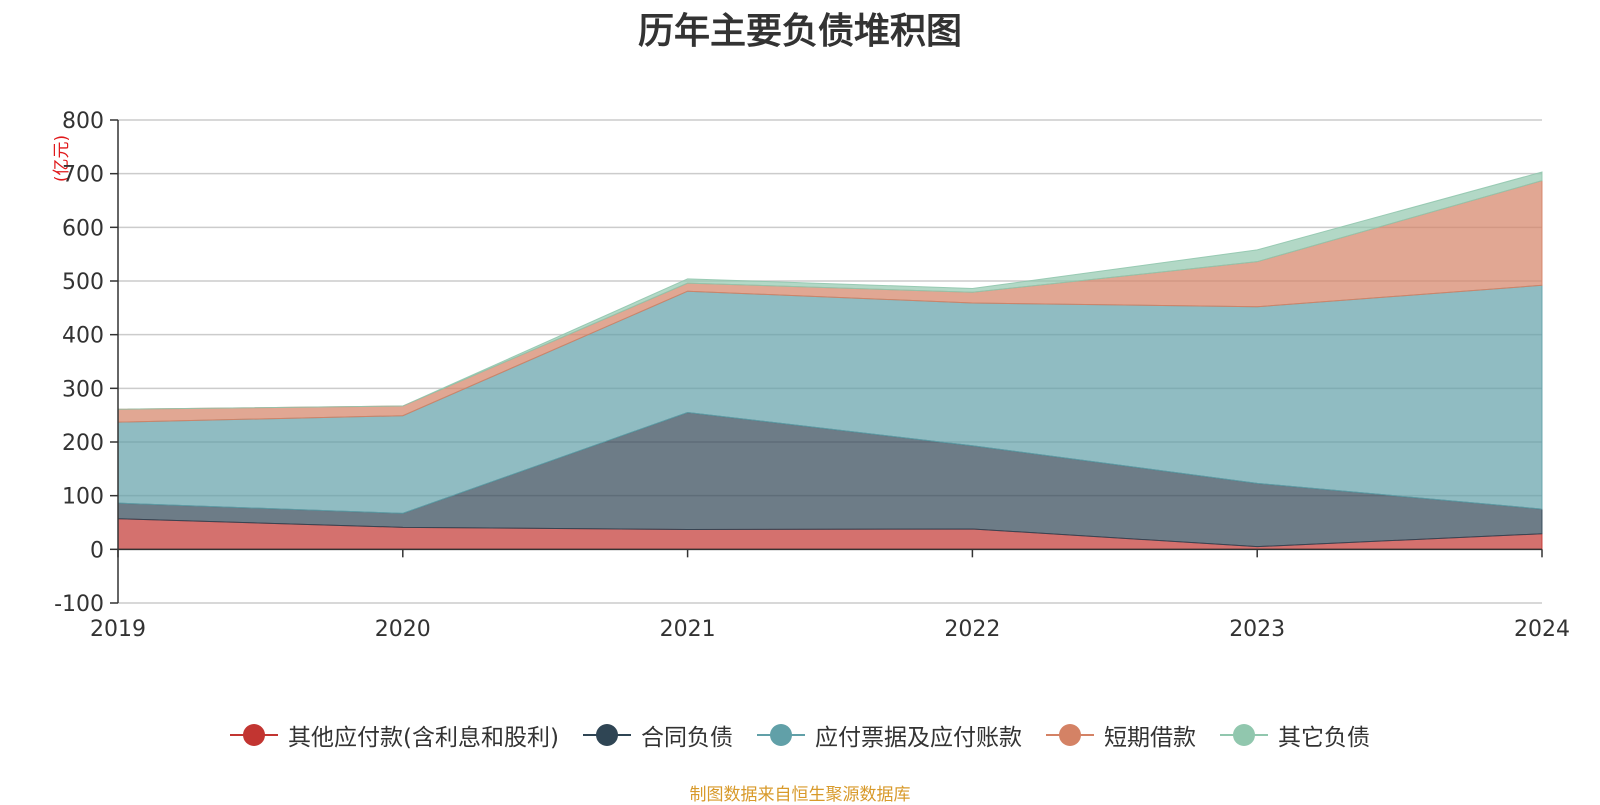 The image size is (1600, 805). What do you see at coordinates (83, 336) in the screenshot?
I see `y-tick-label-5: 400` at bounding box center [83, 336].